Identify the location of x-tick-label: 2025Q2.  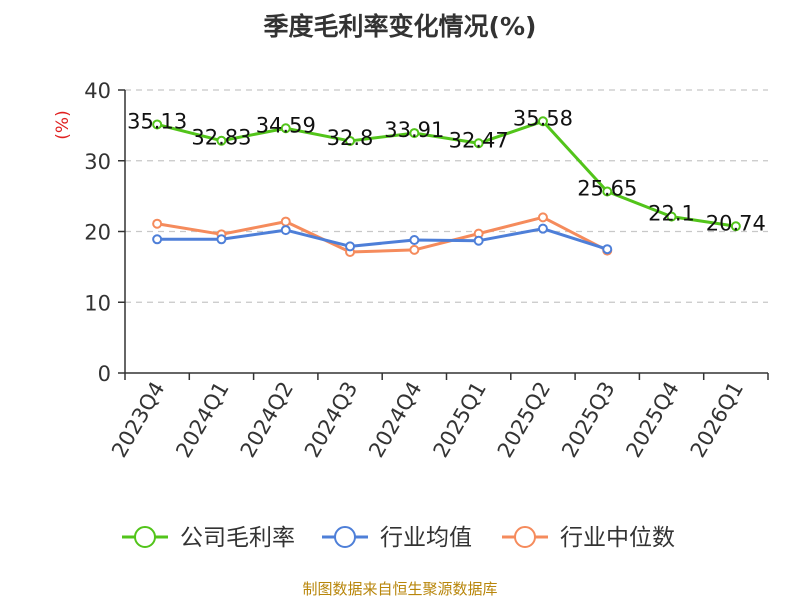
(524, 420).